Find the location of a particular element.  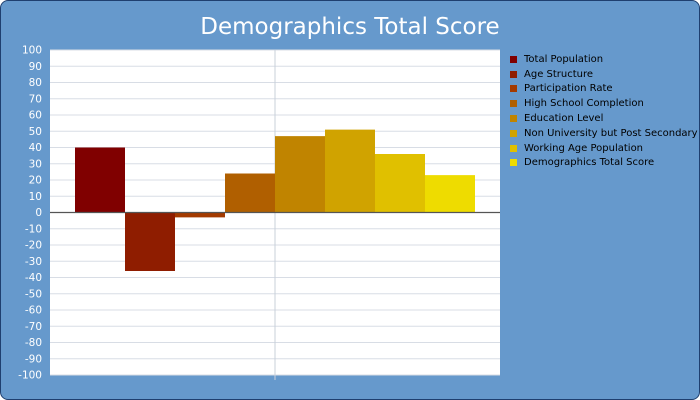

legend-label: High School Completion is located at coordinates (584, 104).